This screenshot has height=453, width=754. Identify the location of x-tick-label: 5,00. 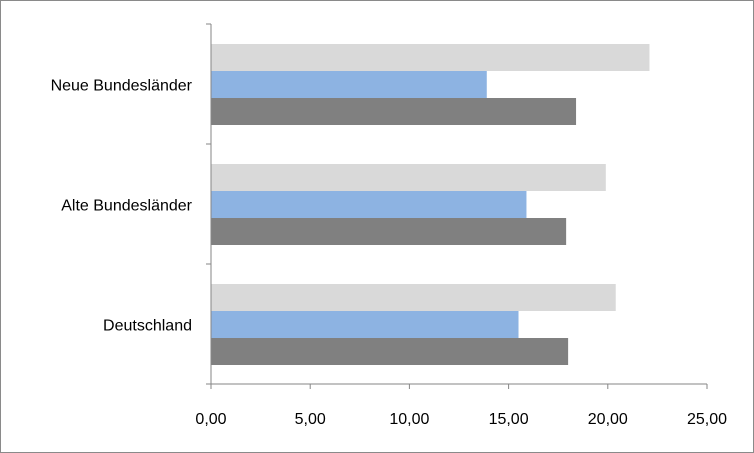
(310, 419).